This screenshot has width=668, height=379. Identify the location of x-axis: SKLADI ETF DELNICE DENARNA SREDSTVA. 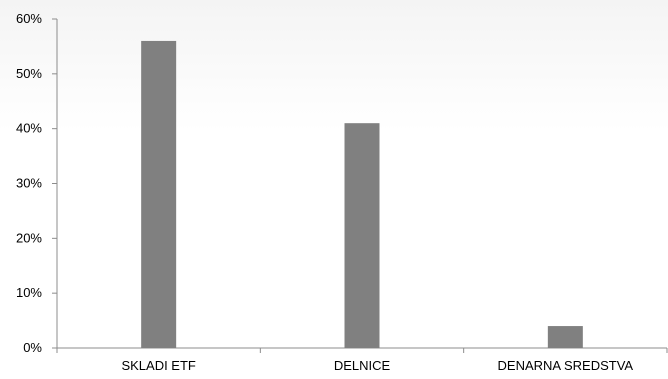
(362, 360).